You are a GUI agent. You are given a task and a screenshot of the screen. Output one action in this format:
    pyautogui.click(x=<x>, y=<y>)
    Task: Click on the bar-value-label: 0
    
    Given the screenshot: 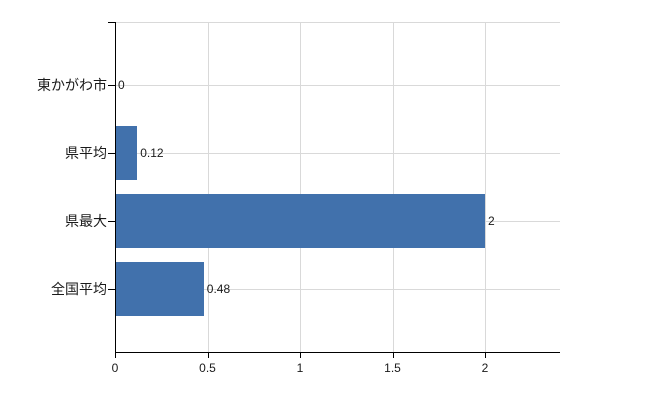 What is the action you would take?
    pyautogui.click(x=121, y=85)
    